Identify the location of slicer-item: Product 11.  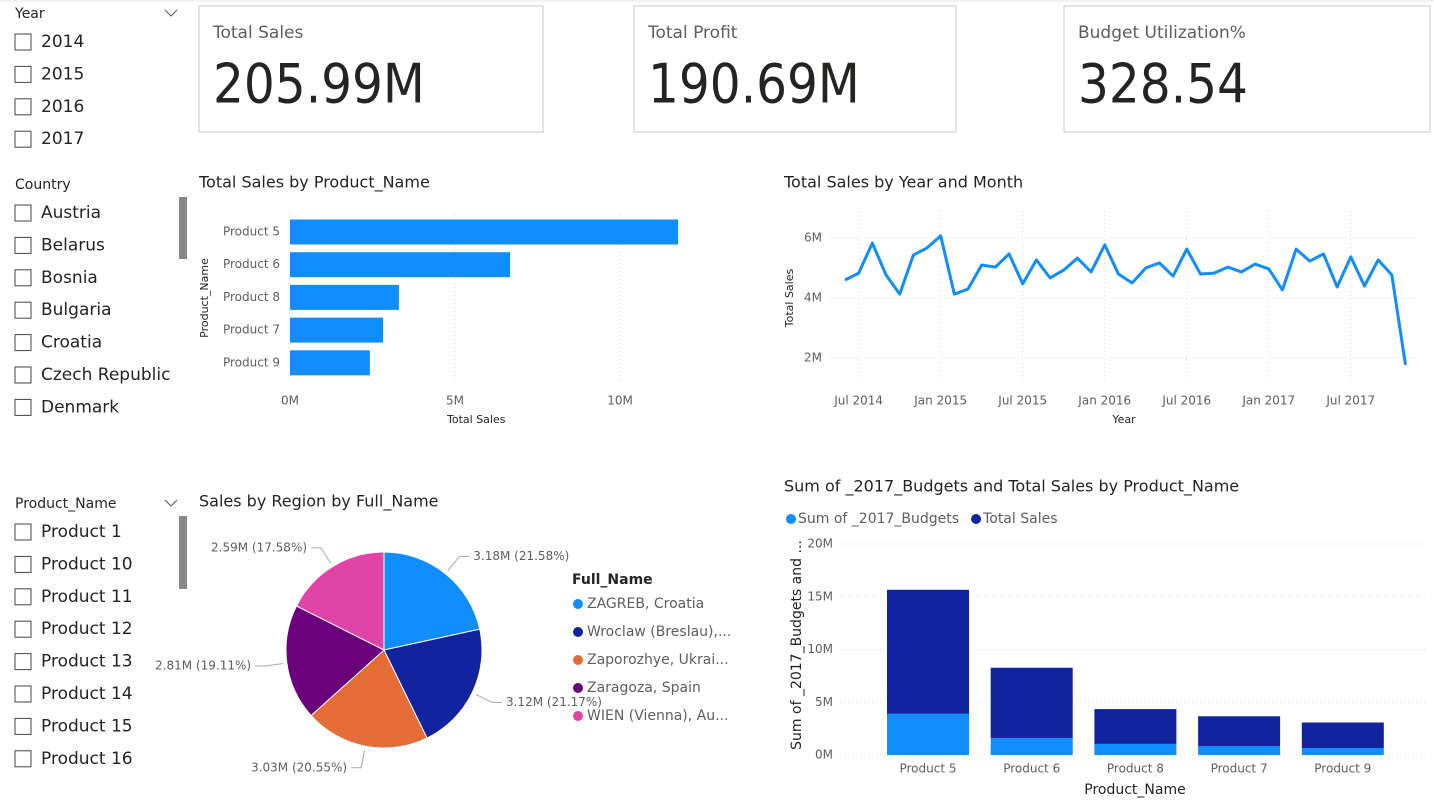
(87, 597).